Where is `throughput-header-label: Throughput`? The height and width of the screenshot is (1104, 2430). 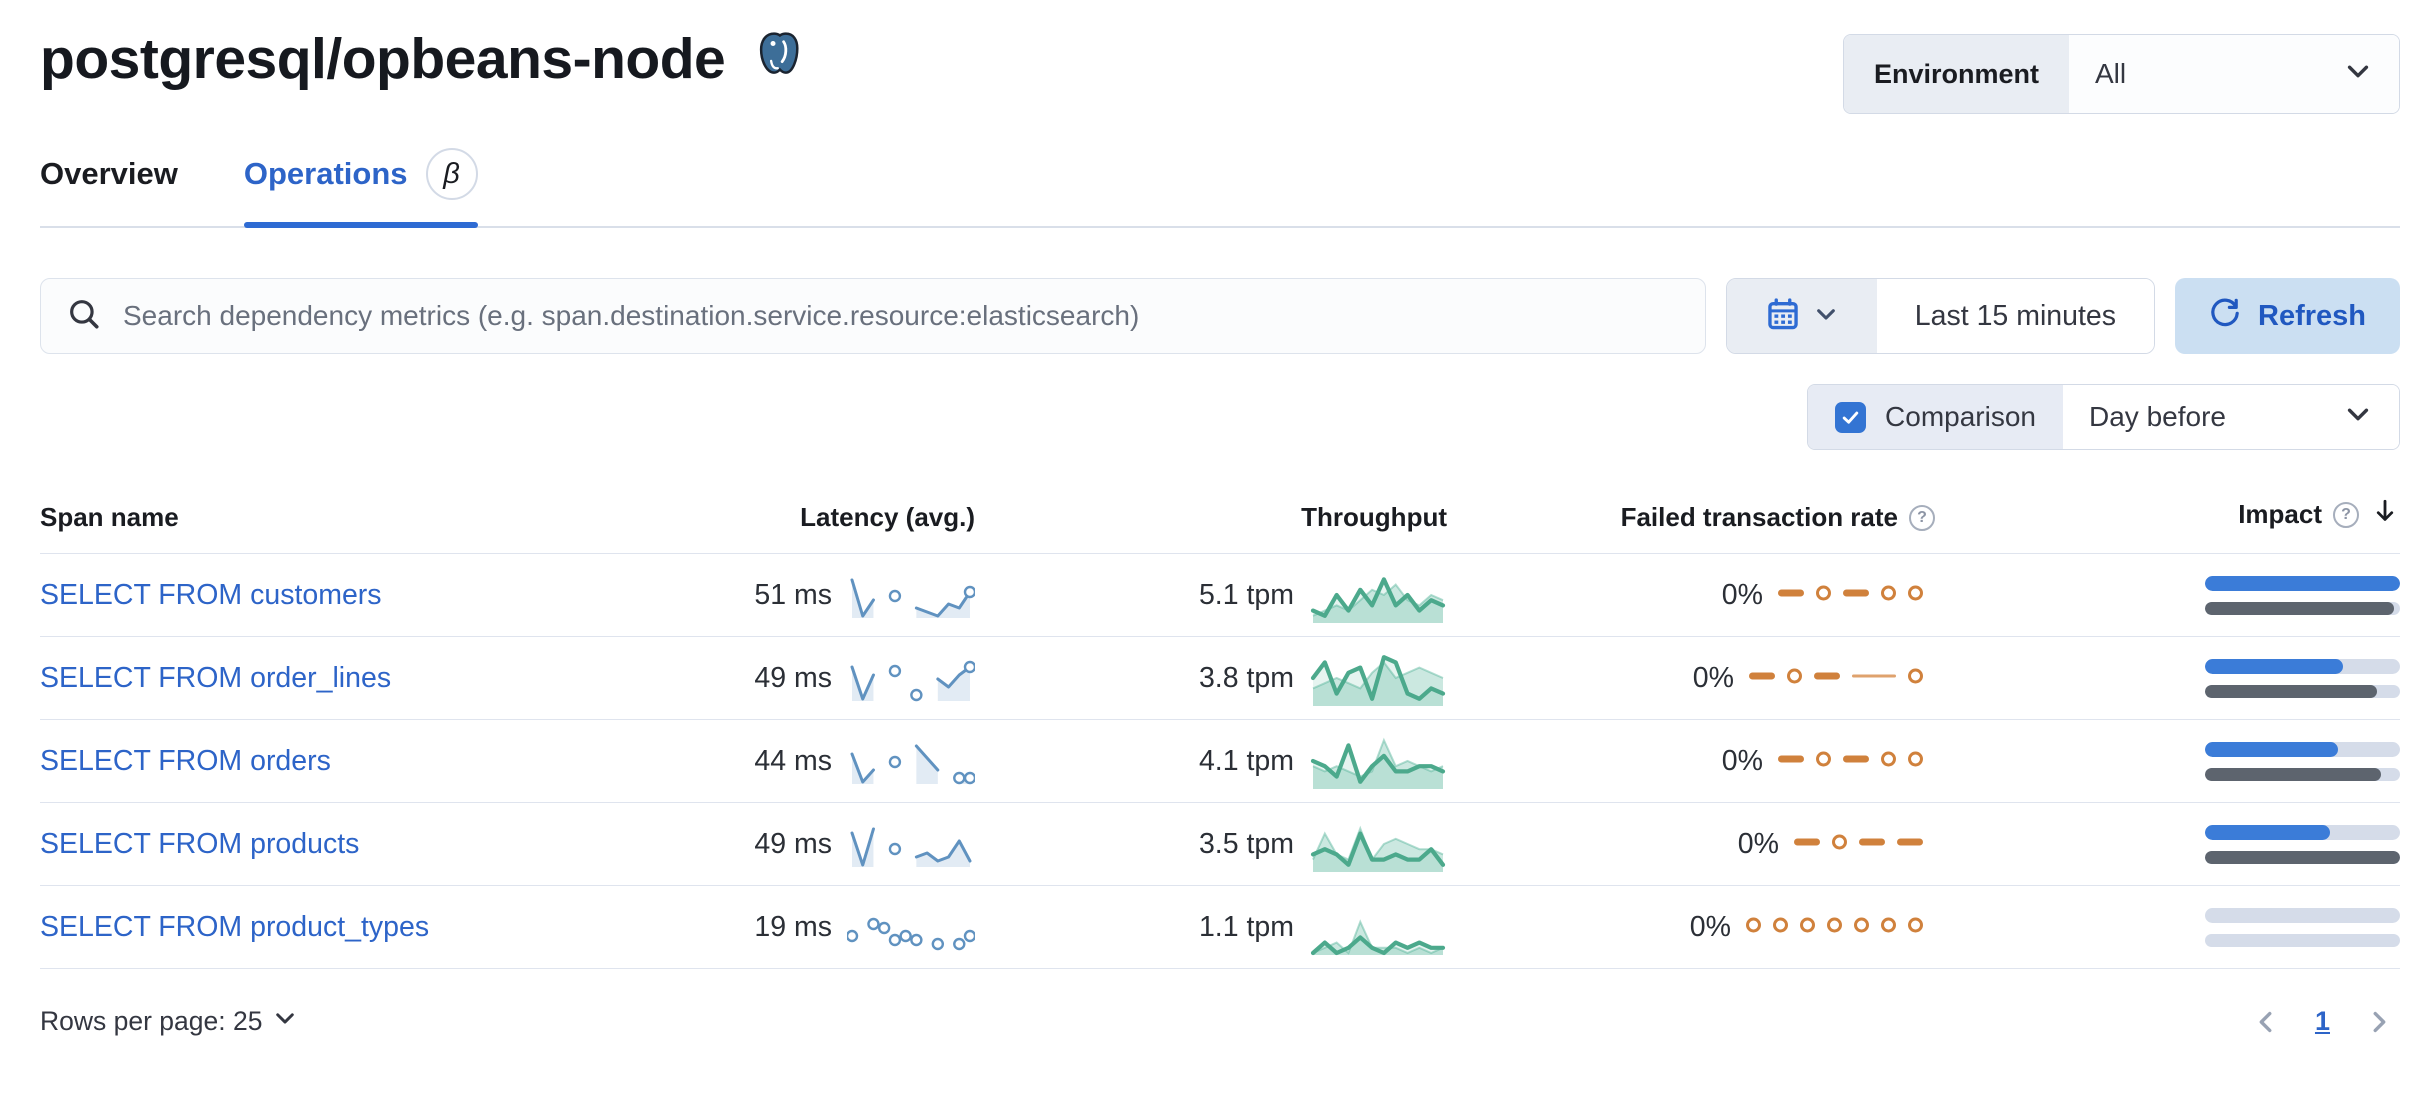
throughput-header-label: Throughput is located at coordinates (1374, 517).